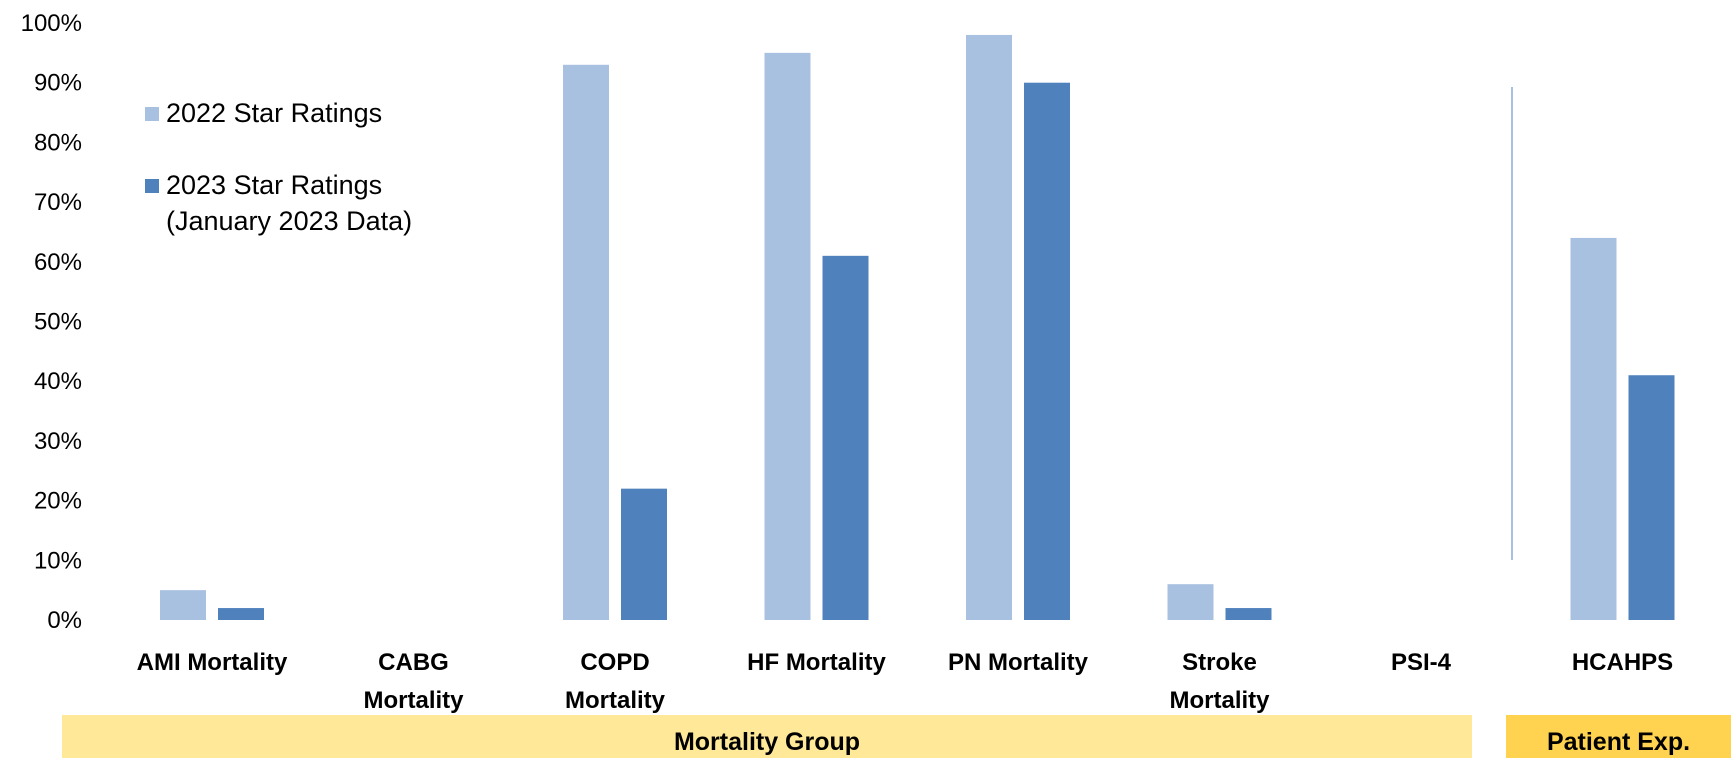 The height and width of the screenshot is (758, 1731). What do you see at coordinates (1622, 662) in the screenshot?
I see `x-tick-label: HCAHPS` at bounding box center [1622, 662].